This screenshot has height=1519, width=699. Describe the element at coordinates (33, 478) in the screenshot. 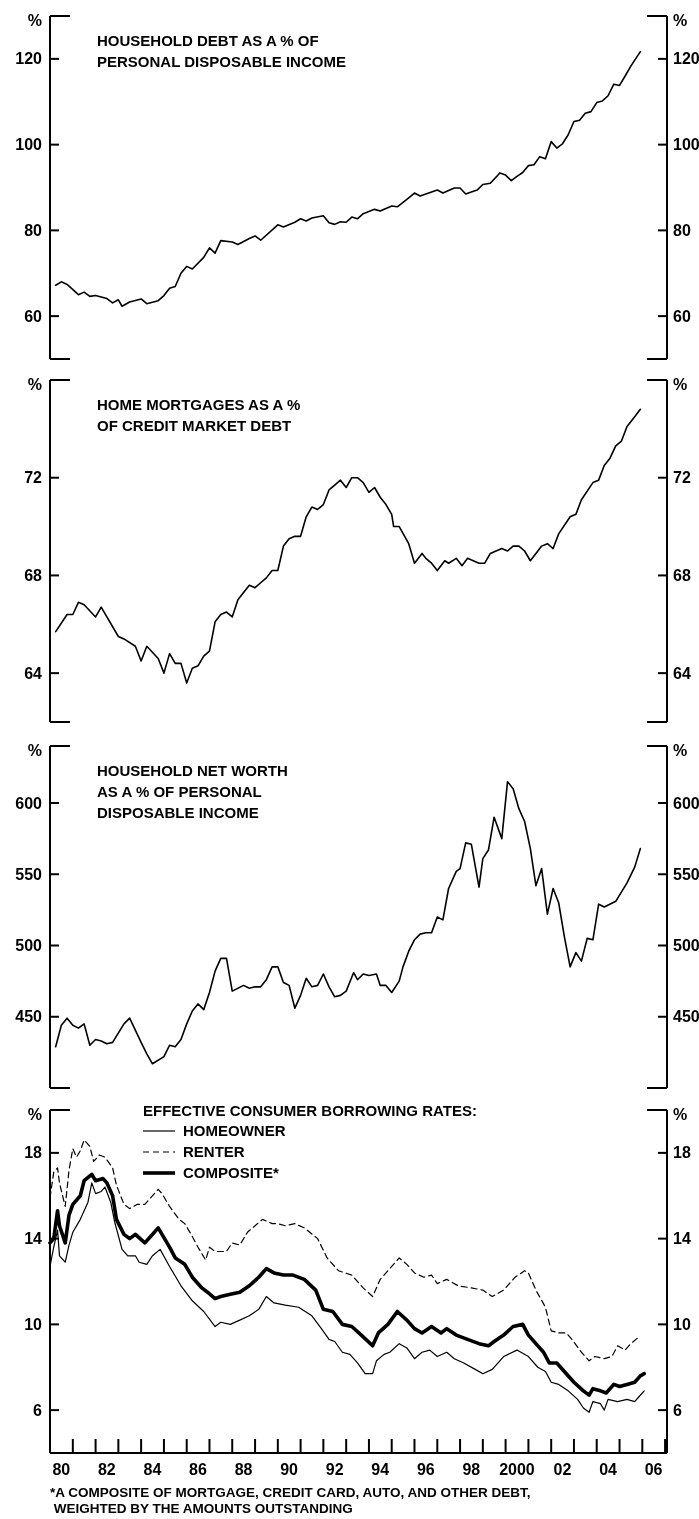

I see `y-tick-label: 72` at that location.